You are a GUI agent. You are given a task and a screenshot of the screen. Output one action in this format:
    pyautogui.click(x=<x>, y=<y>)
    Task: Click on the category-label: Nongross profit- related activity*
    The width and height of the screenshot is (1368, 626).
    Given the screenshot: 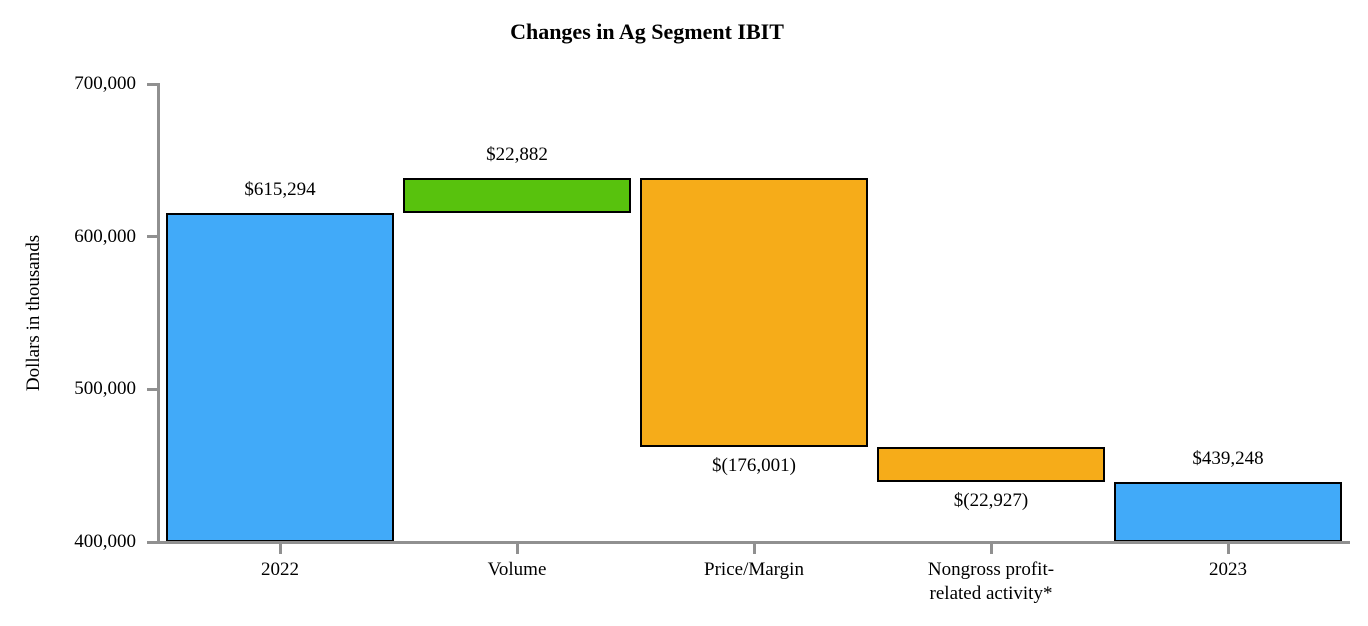 What is the action you would take?
    pyautogui.click(x=991, y=581)
    